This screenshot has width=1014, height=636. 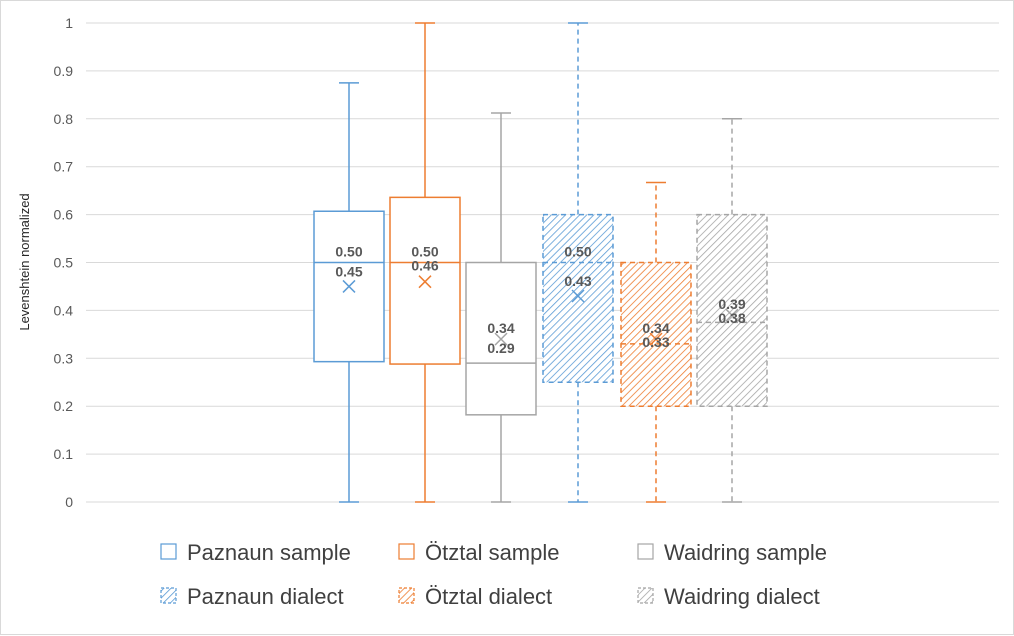 I want to click on data-label: 0.46, so click(x=424, y=266).